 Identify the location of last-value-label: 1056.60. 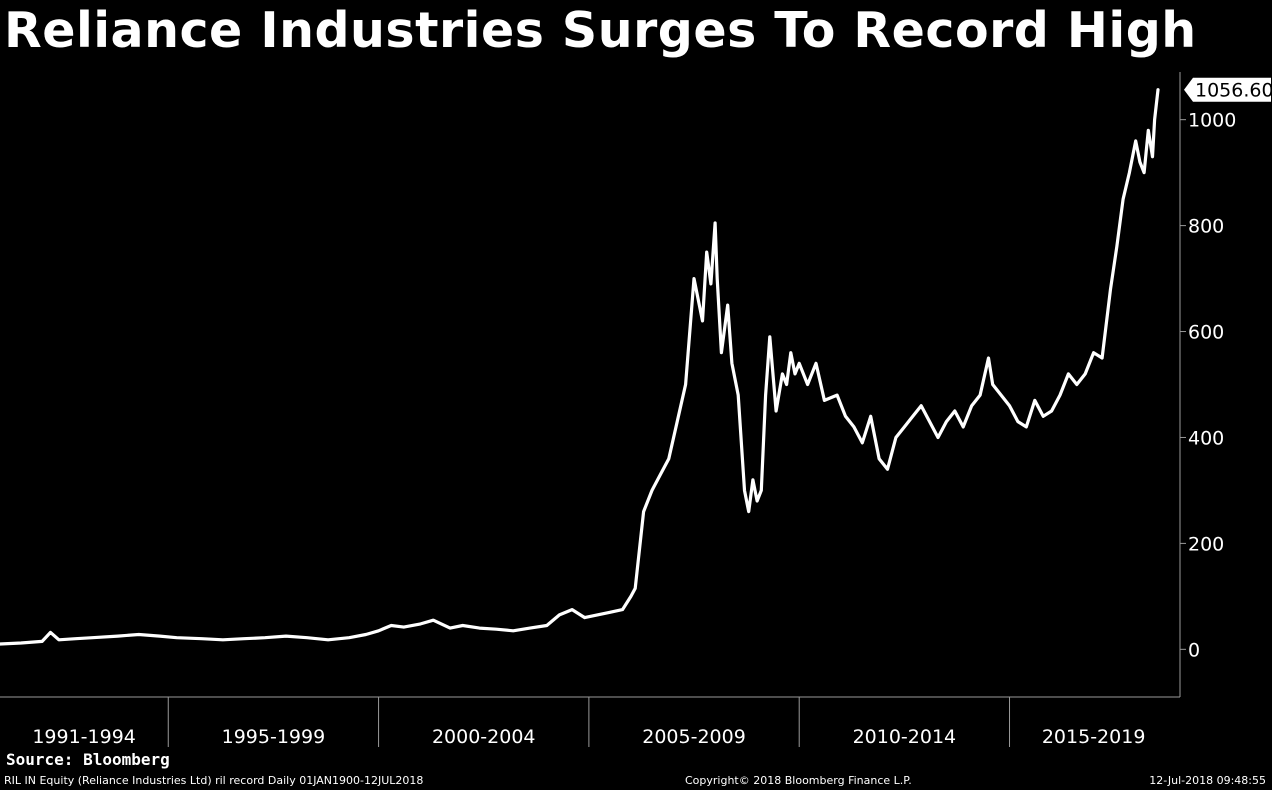
(1233, 91).